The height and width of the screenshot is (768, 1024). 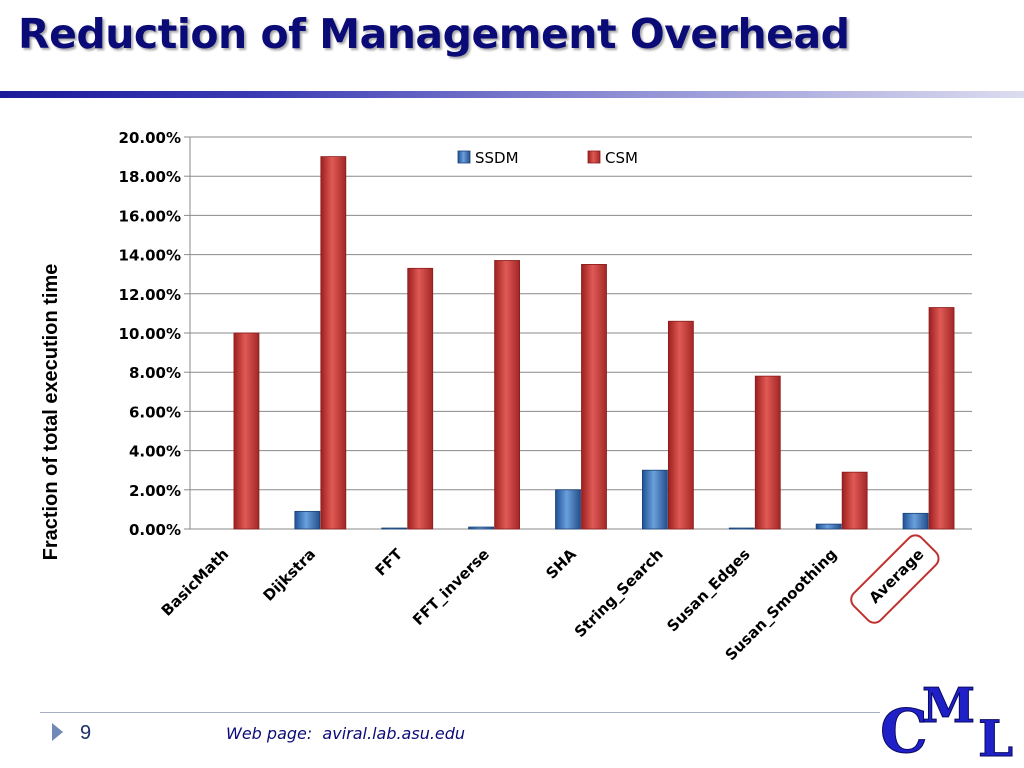 I want to click on highlight-box, so click(x=895, y=579).